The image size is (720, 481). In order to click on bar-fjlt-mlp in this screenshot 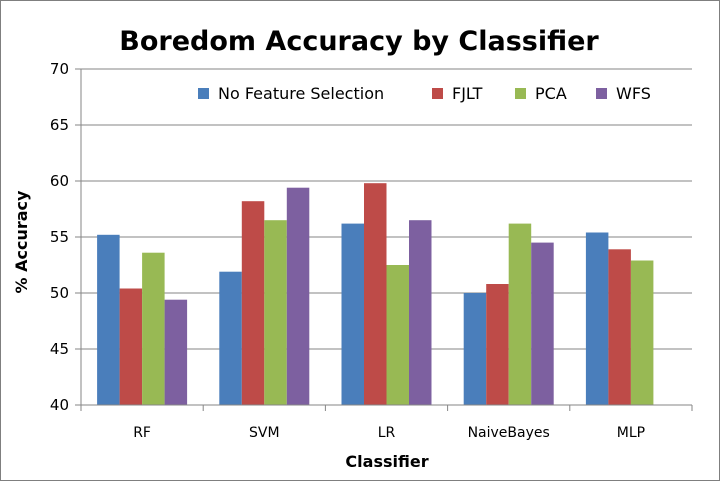, I will do `click(619, 327)`.